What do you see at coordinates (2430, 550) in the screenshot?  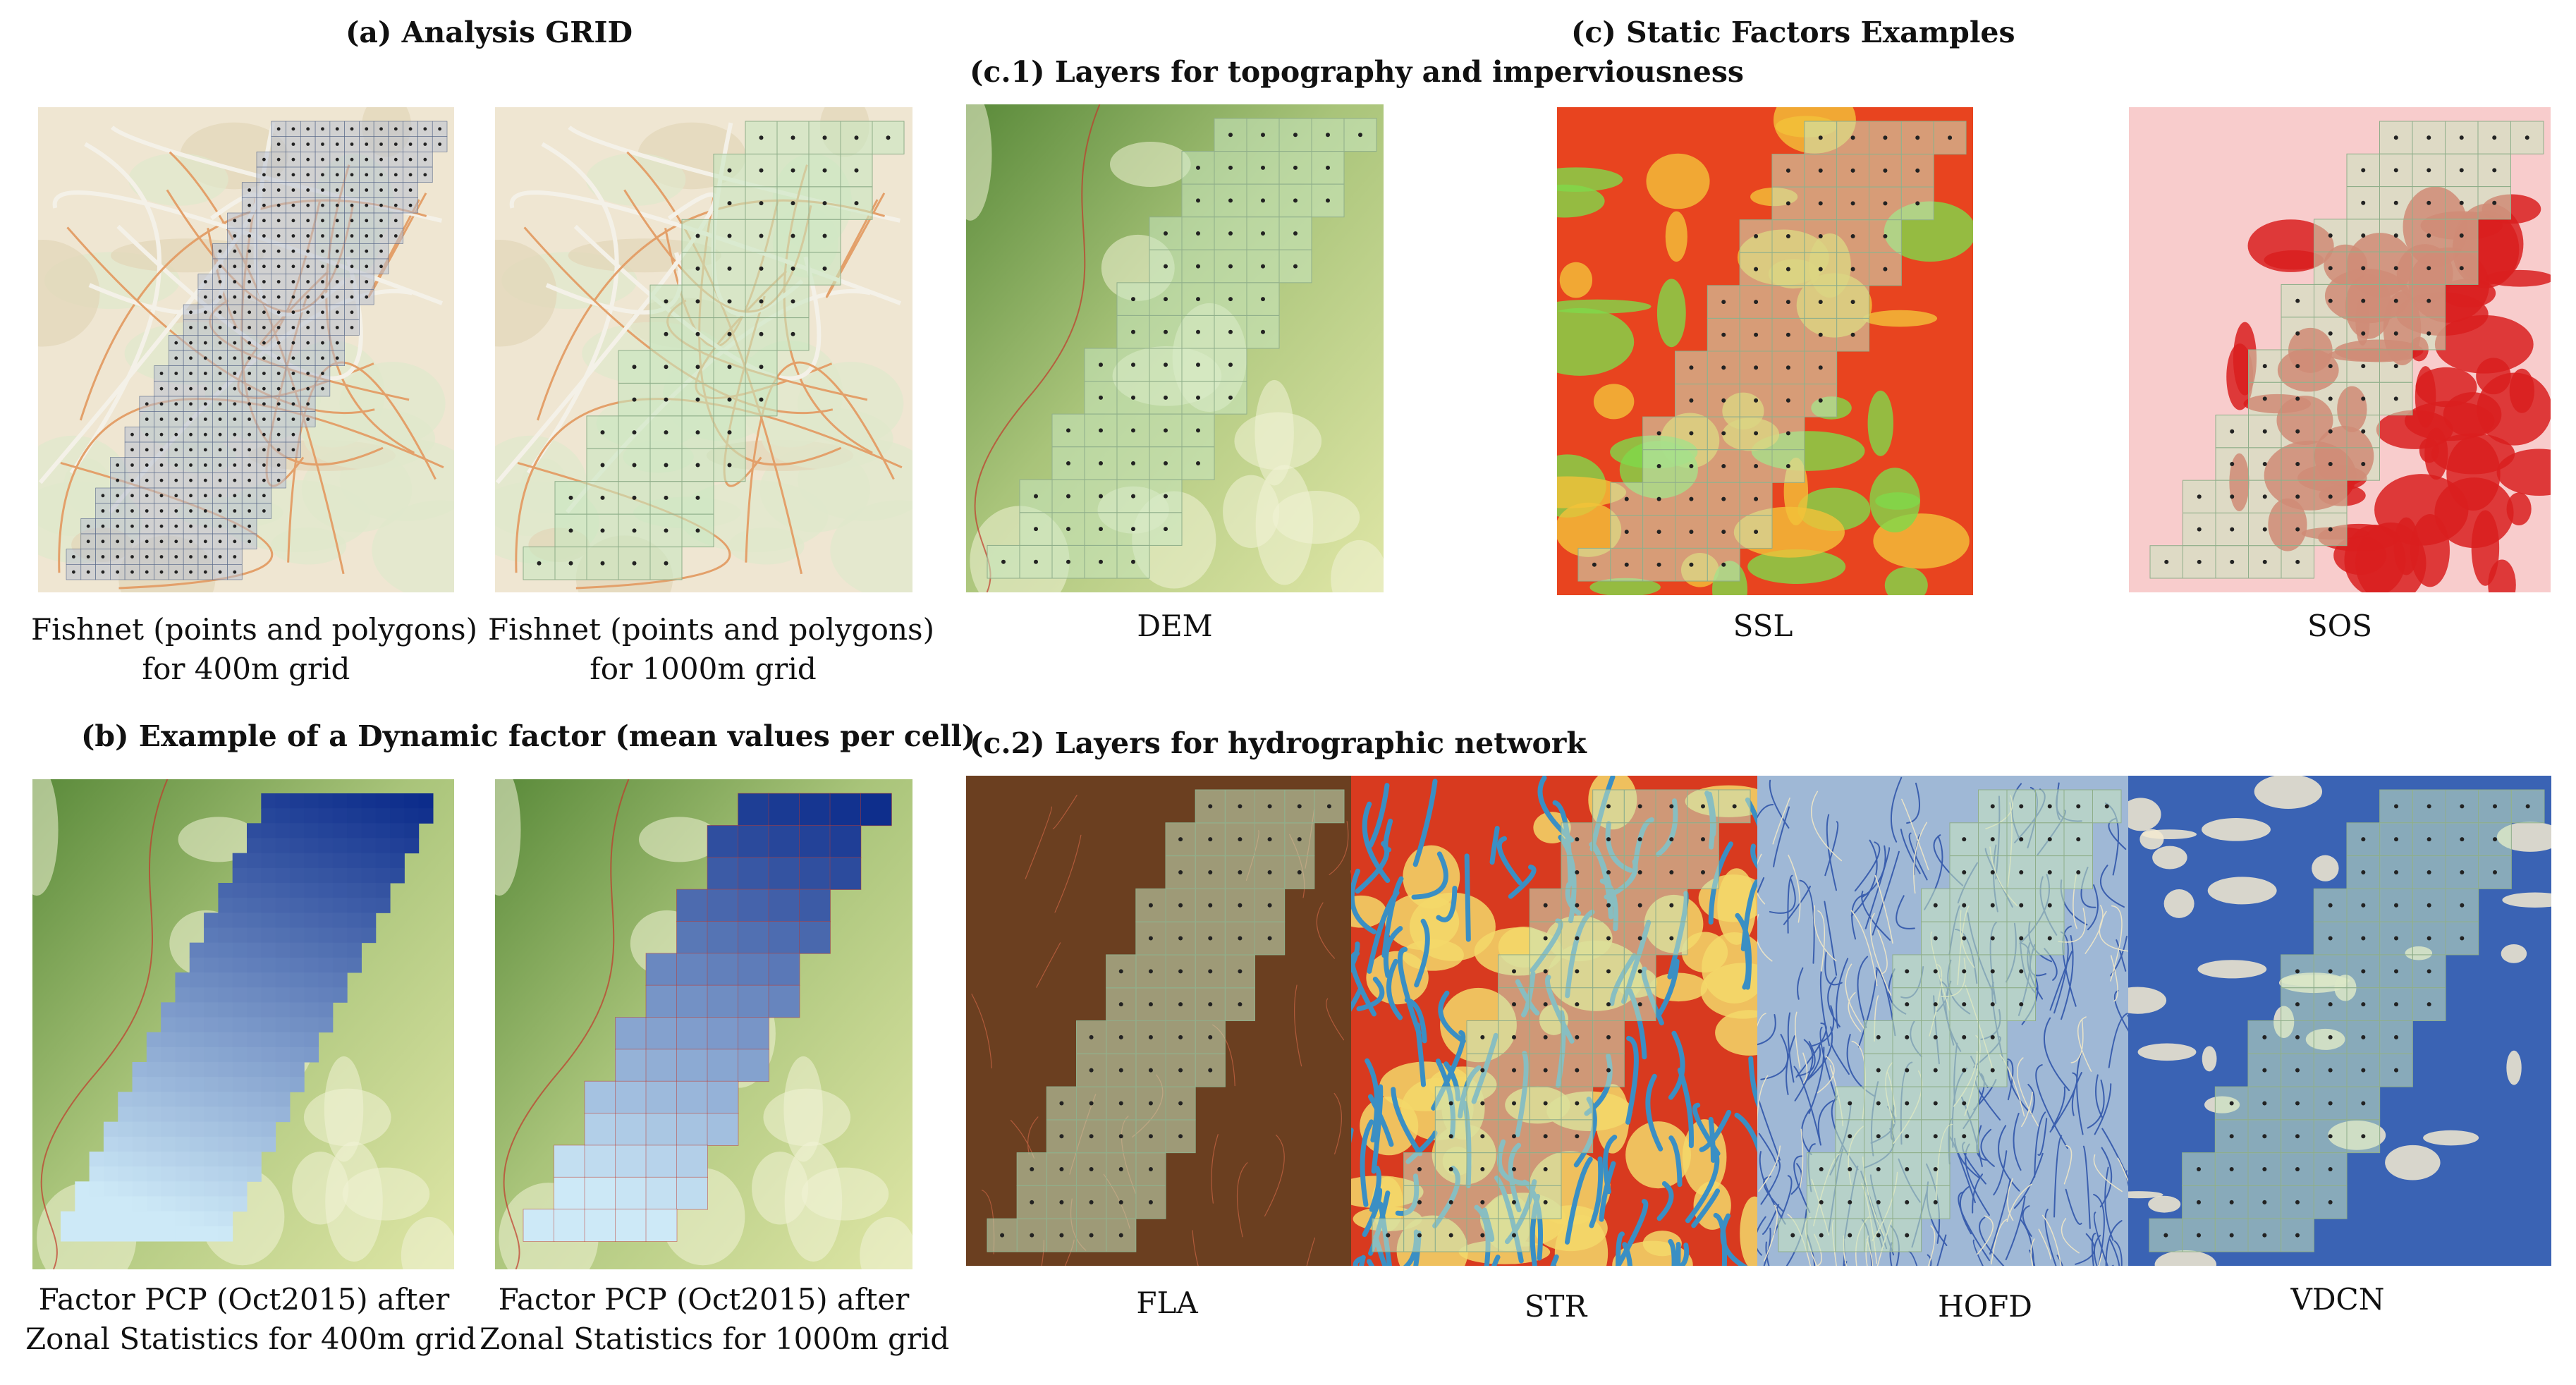 I see `sealed-area` at bounding box center [2430, 550].